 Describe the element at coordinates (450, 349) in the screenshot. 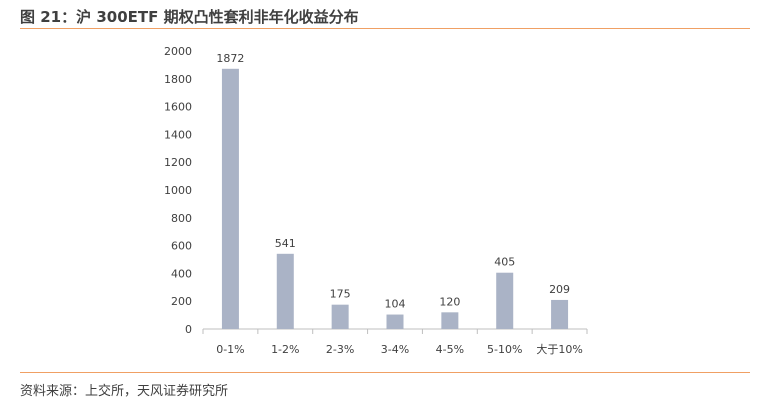

I see `x-tick-label: 4-5%` at that location.